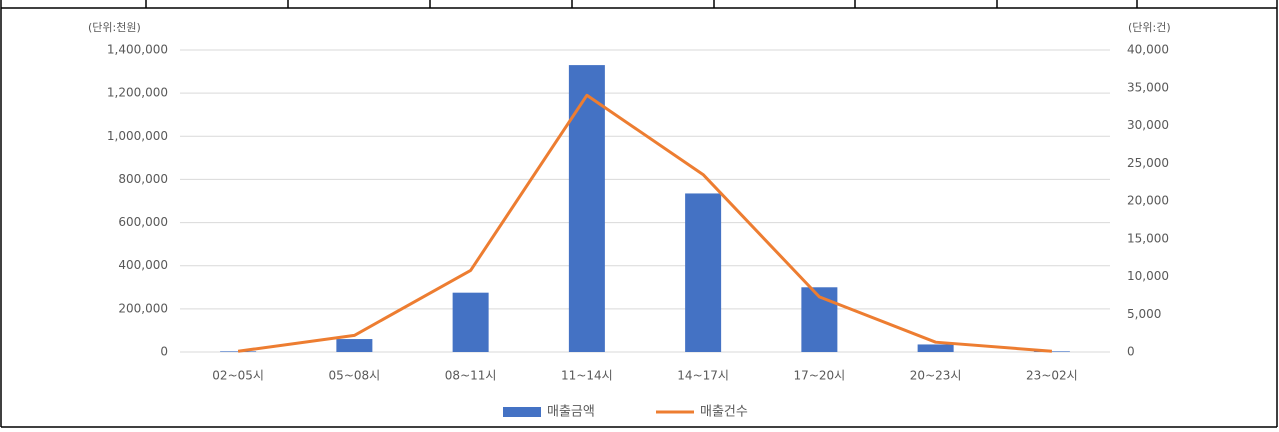 The width and height of the screenshot is (1279, 432). What do you see at coordinates (820, 376) in the screenshot?
I see `x-tick-label: 17~20시` at bounding box center [820, 376].